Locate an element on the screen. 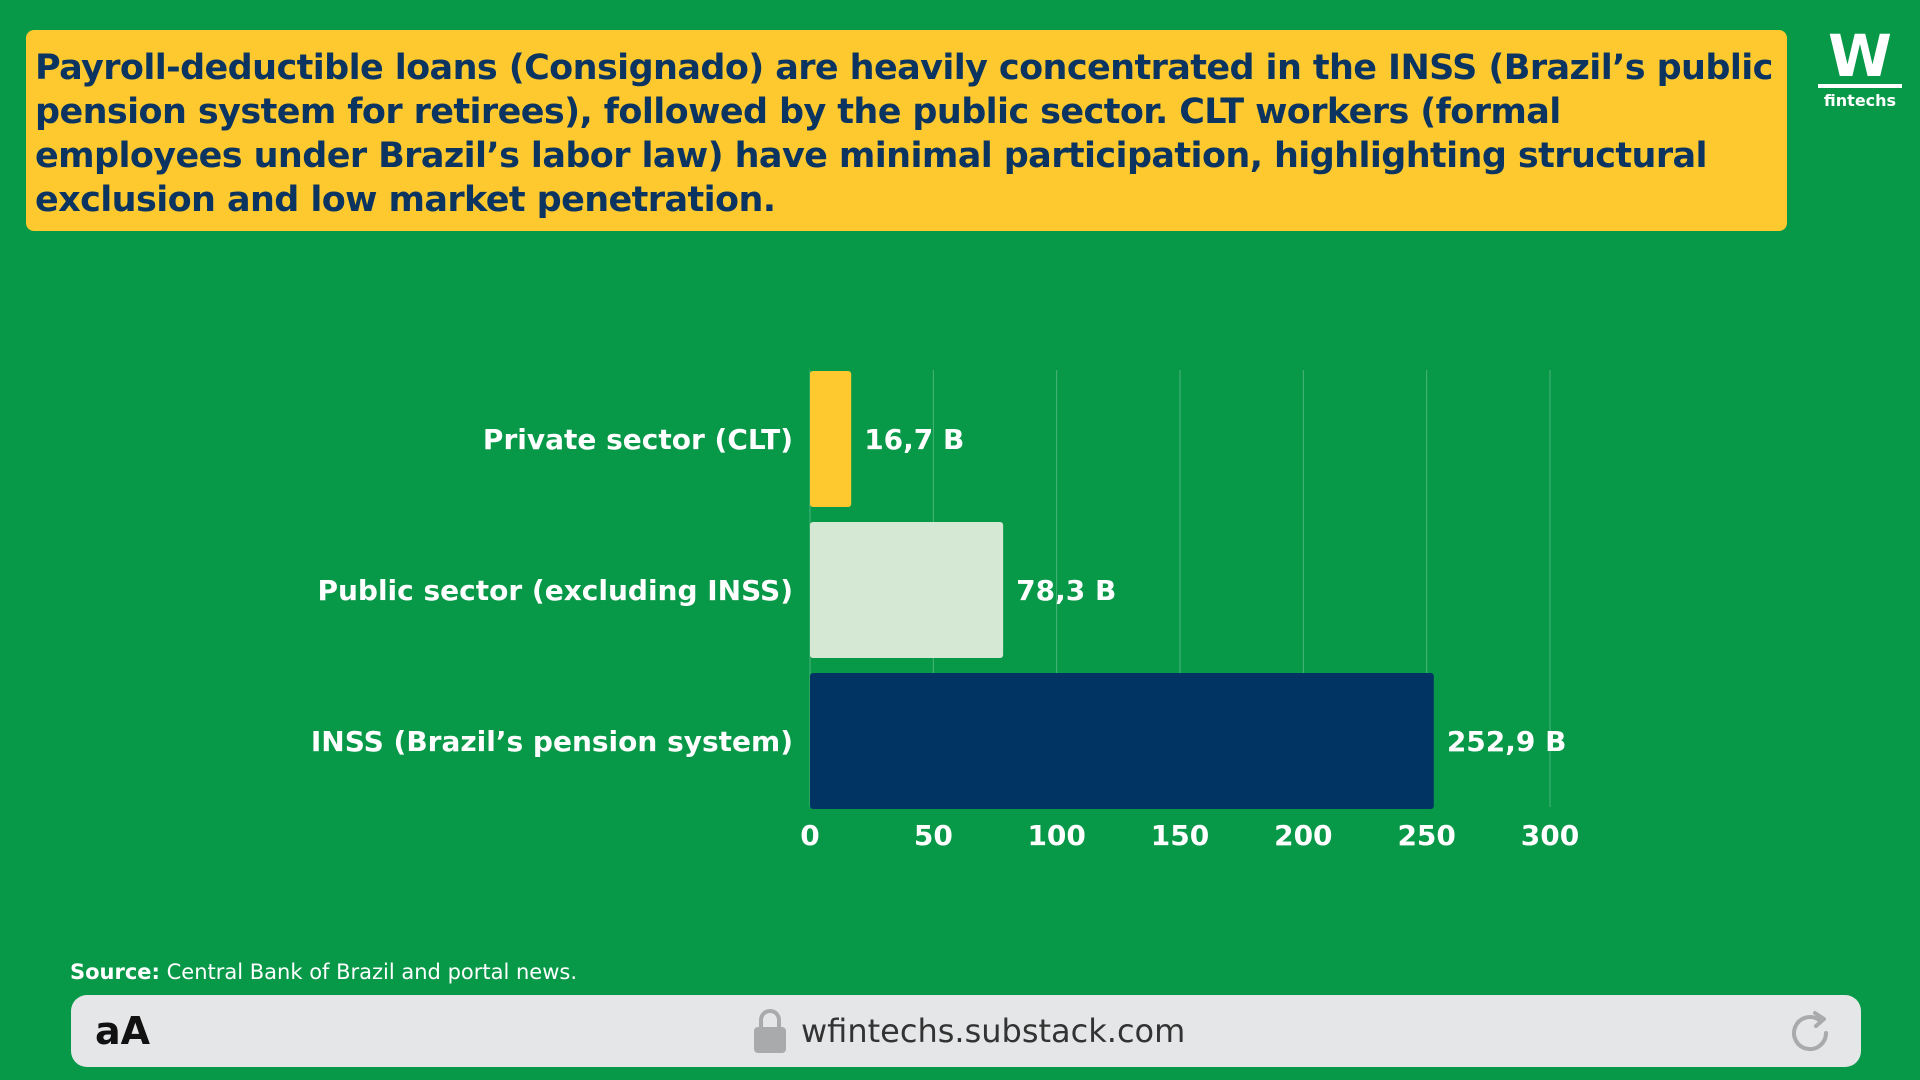 Image resolution: width=1920 pixels, height=1080 pixels. logo-text: fintechs is located at coordinates (1860, 100).